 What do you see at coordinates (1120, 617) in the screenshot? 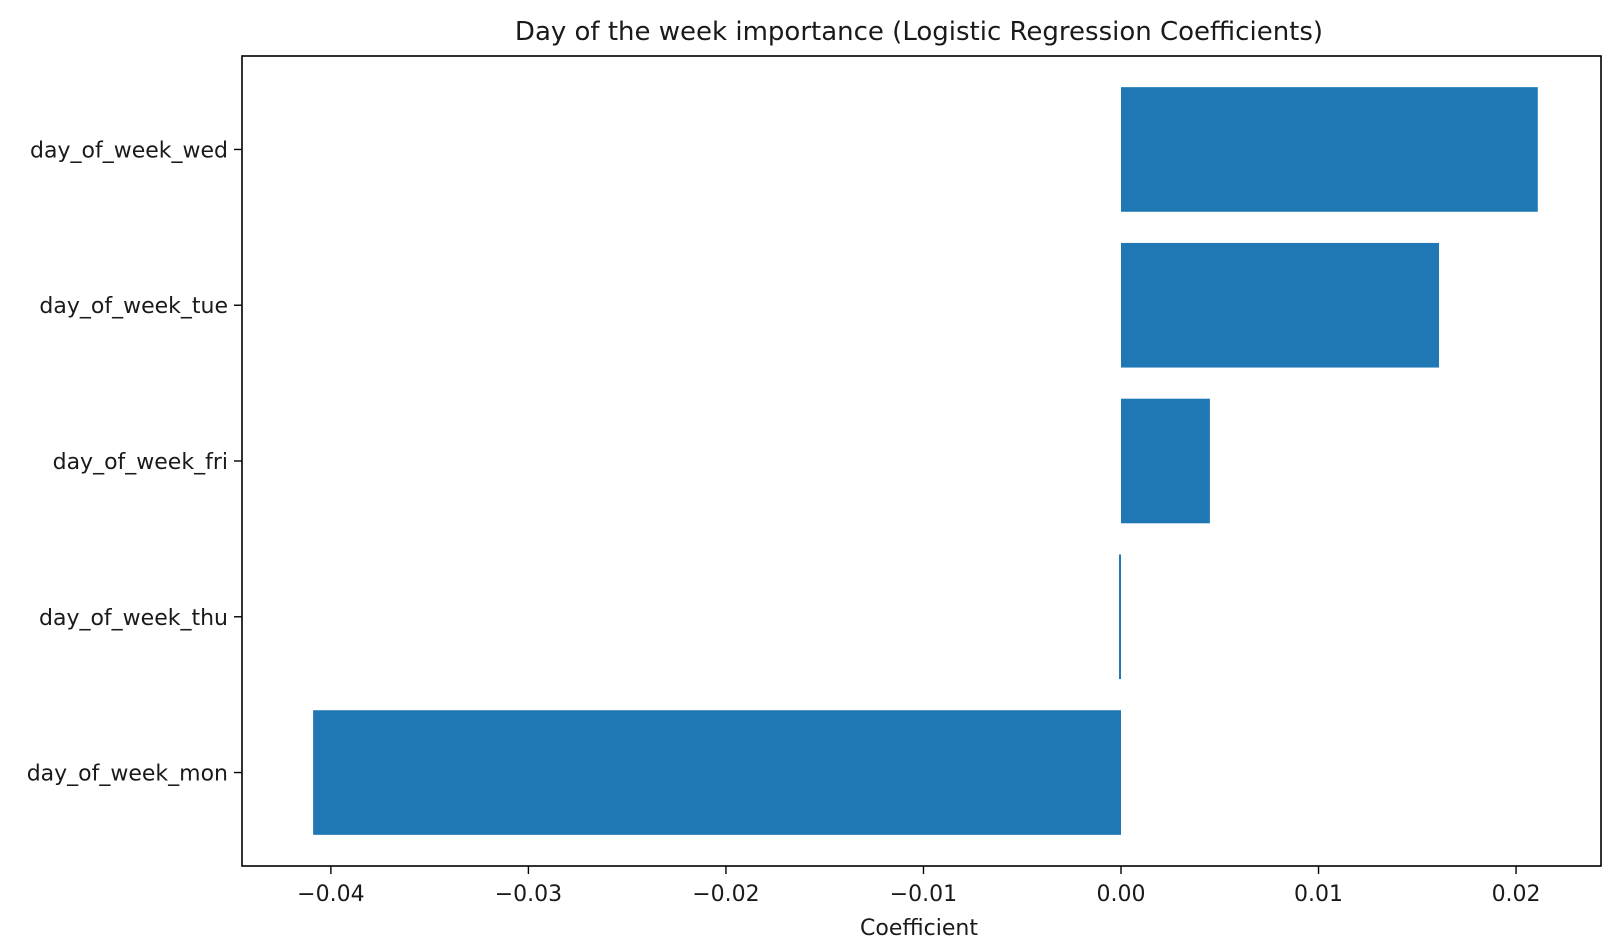
I see `bar-day_of_week_thu` at bounding box center [1120, 617].